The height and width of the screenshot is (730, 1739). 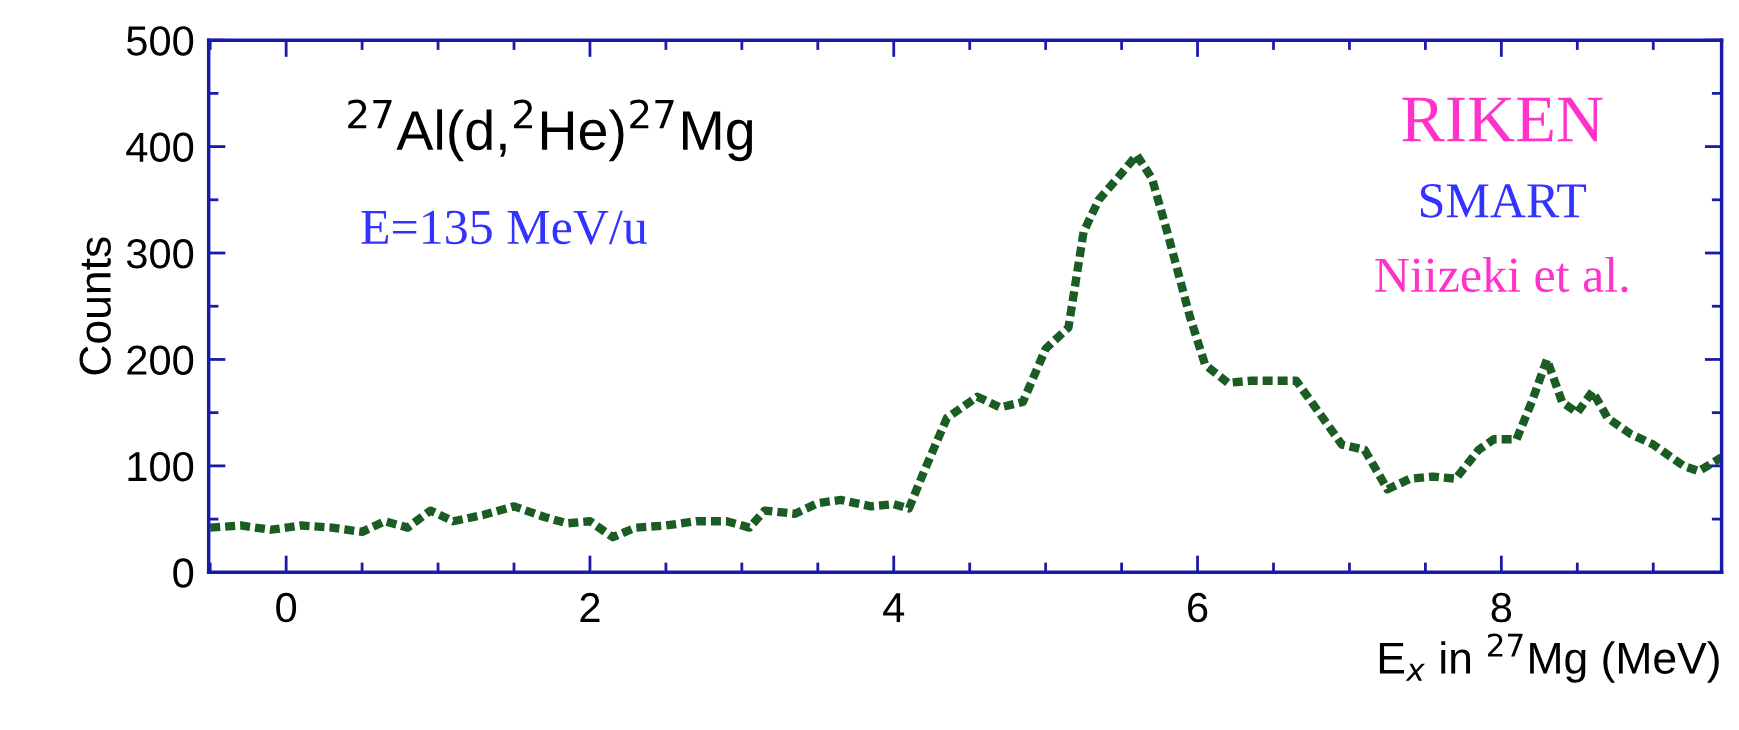 What do you see at coordinates (1198, 607) in the screenshot?
I see `x-tick-label: 6` at bounding box center [1198, 607].